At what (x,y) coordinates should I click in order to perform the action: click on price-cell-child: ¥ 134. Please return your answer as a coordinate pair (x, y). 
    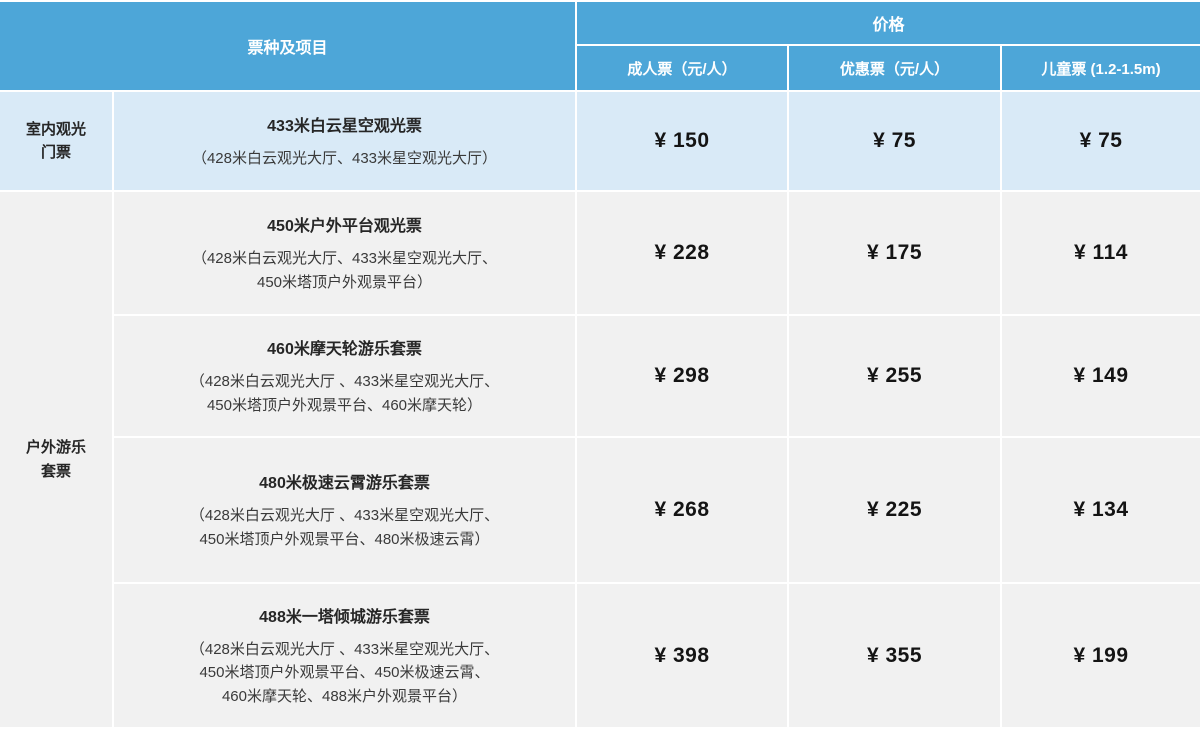
    Looking at the image, I should click on (1101, 510).